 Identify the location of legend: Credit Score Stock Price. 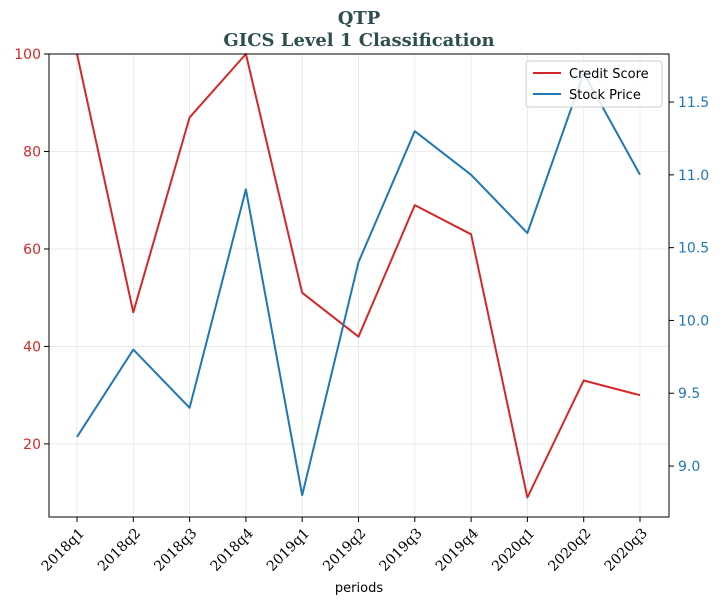
(594, 84).